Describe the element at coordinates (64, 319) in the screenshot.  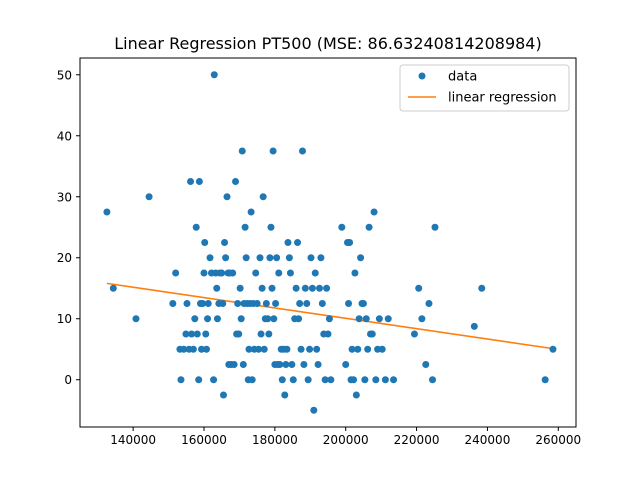
I see `y-tick-label: 10` at that location.